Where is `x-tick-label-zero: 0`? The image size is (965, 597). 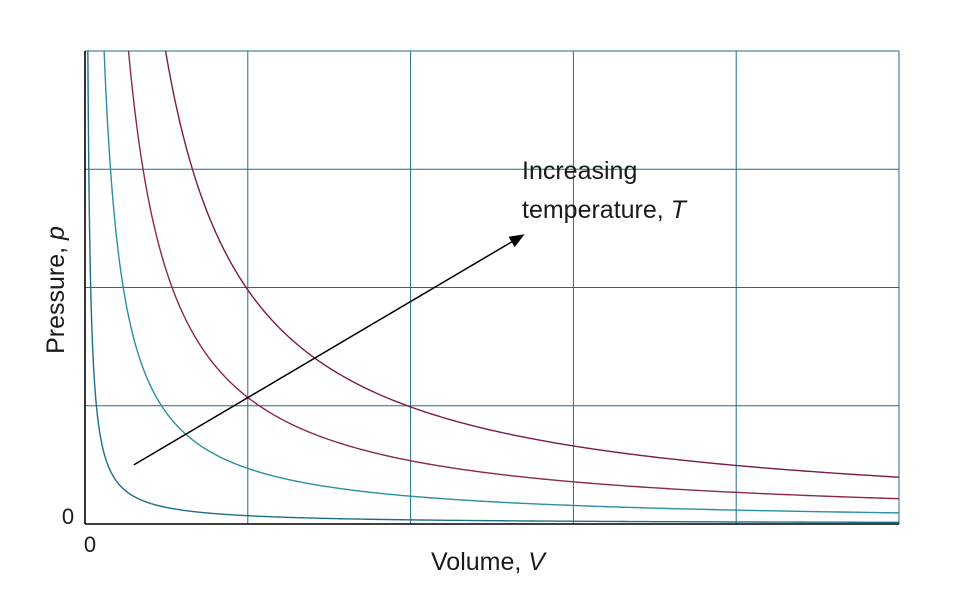 x-tick-label-zero: 0 is located at coordinates (90, 544).